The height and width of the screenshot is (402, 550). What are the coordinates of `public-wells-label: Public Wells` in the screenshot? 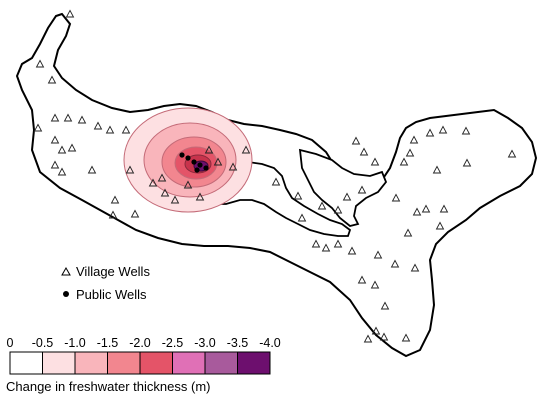 It's located at (111, 294).